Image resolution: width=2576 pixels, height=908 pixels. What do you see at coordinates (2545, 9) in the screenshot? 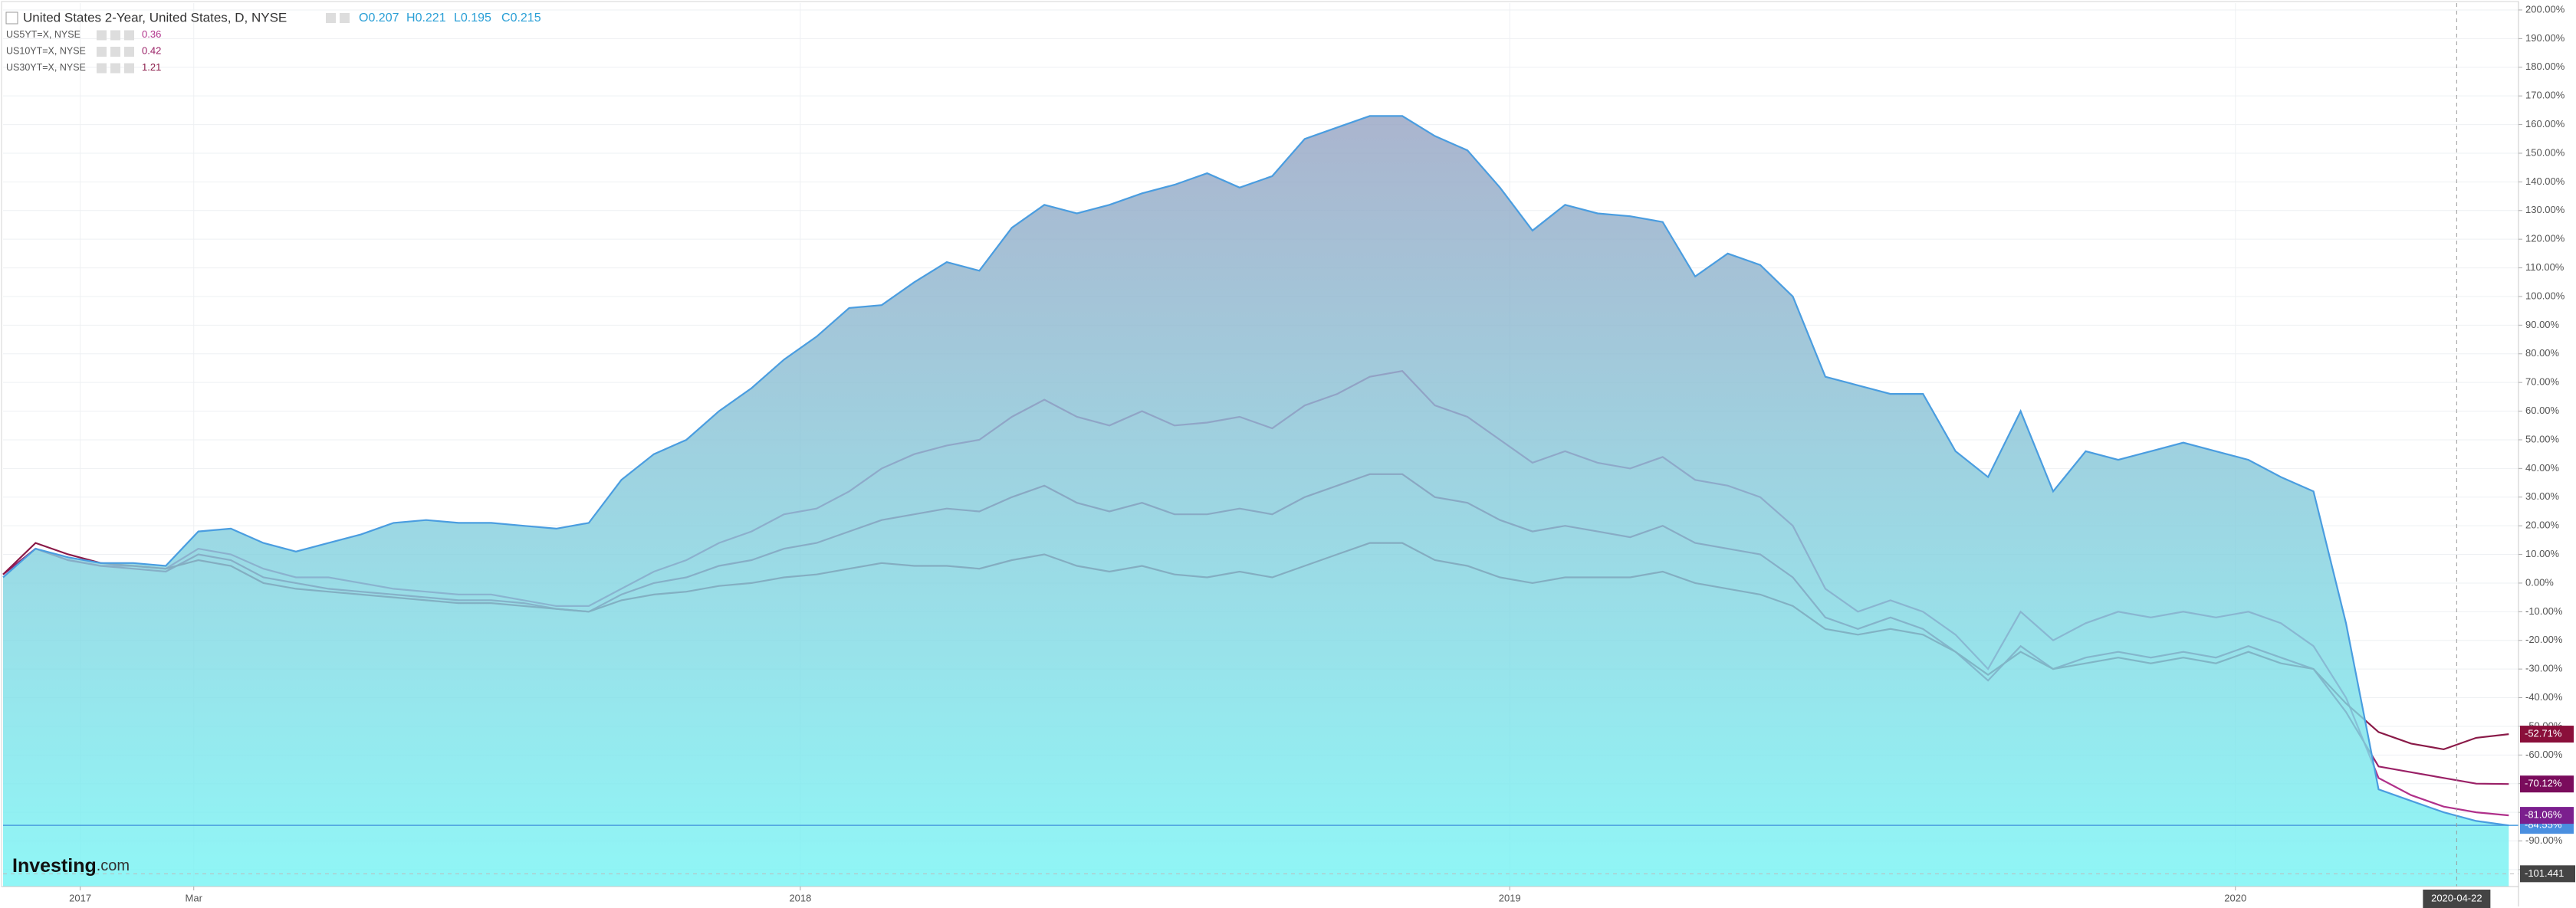
I see `y-tick-label: 200.00%` at bounding box center [2545, 9].